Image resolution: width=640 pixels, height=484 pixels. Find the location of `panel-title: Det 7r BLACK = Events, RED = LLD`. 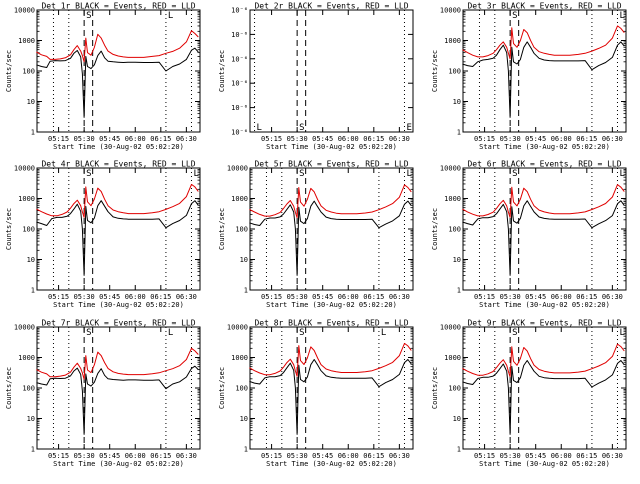

panel-title: Det 7r BLACK = Events, RED = LLD is located at coordinates (118, 323).